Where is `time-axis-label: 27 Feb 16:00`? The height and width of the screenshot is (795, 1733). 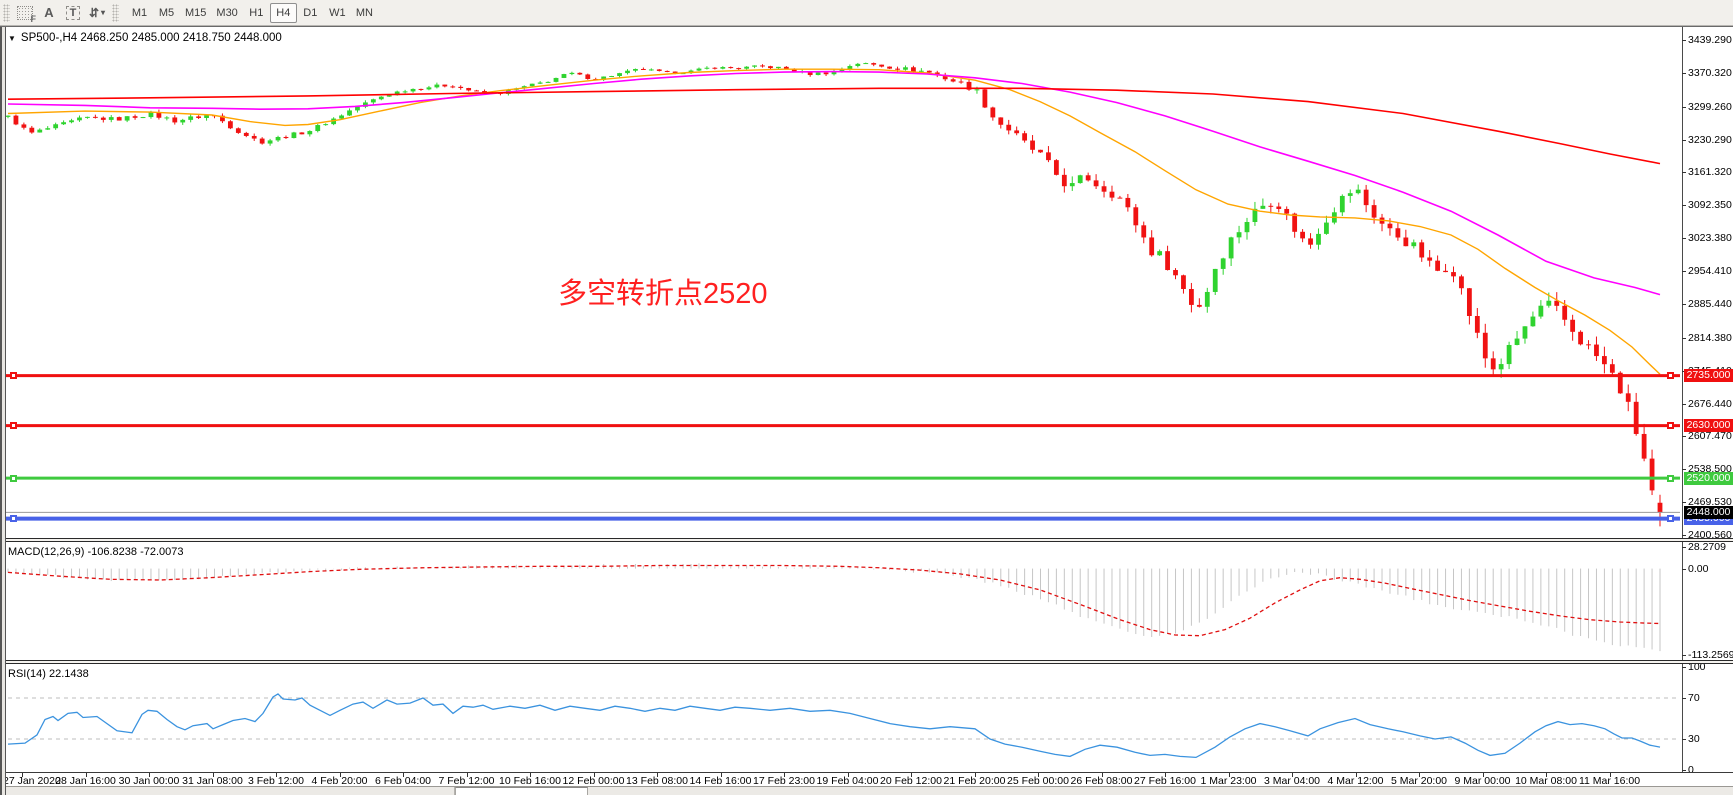
time-axis-label: 27 Feb 16:00 is located at coordinates (1165, 781).